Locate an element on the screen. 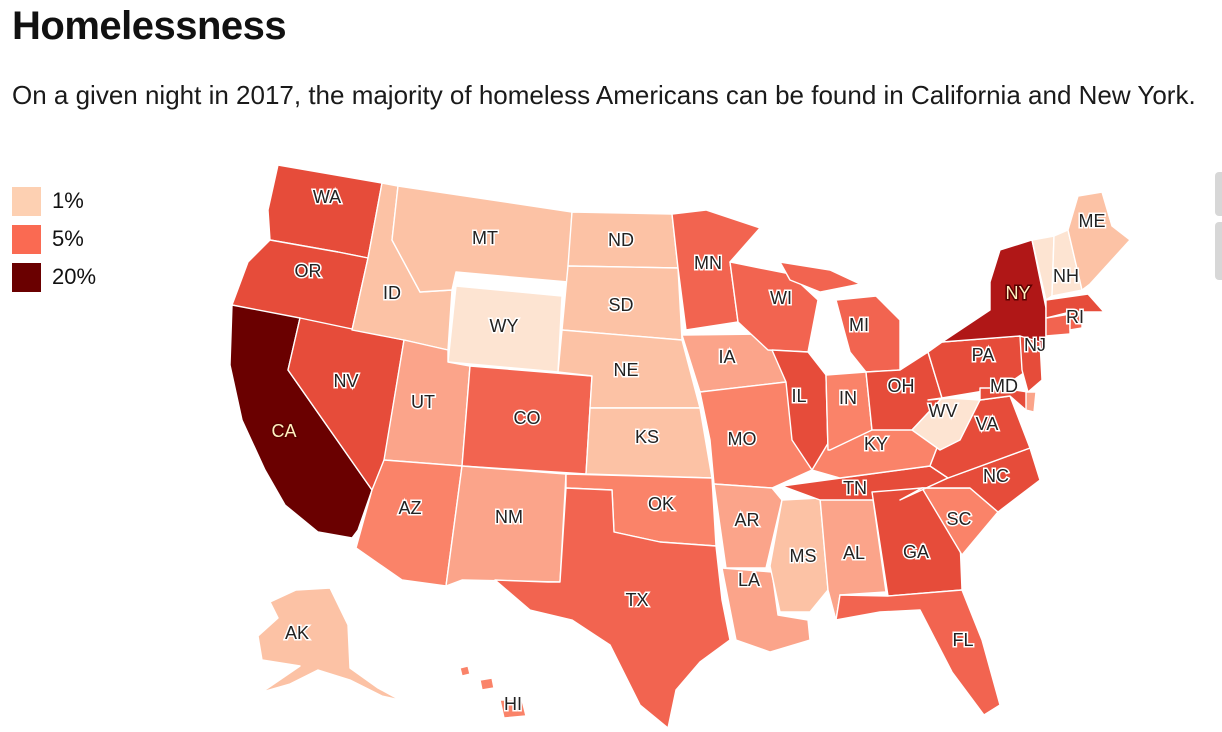 The height and width of the screenshot is (732, 1222). label-pa: PA is located at coordinates (983, 355).